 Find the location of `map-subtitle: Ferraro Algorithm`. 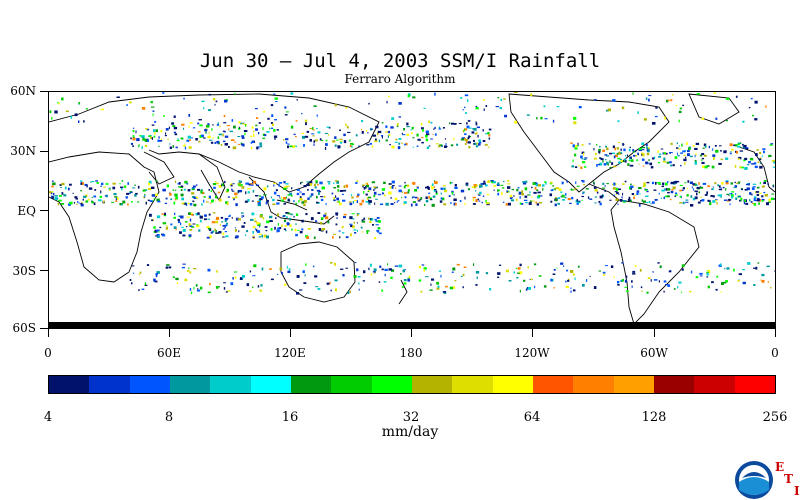

map-subtitle: Ferraro Algorithm is located at coordinates (400, 79).